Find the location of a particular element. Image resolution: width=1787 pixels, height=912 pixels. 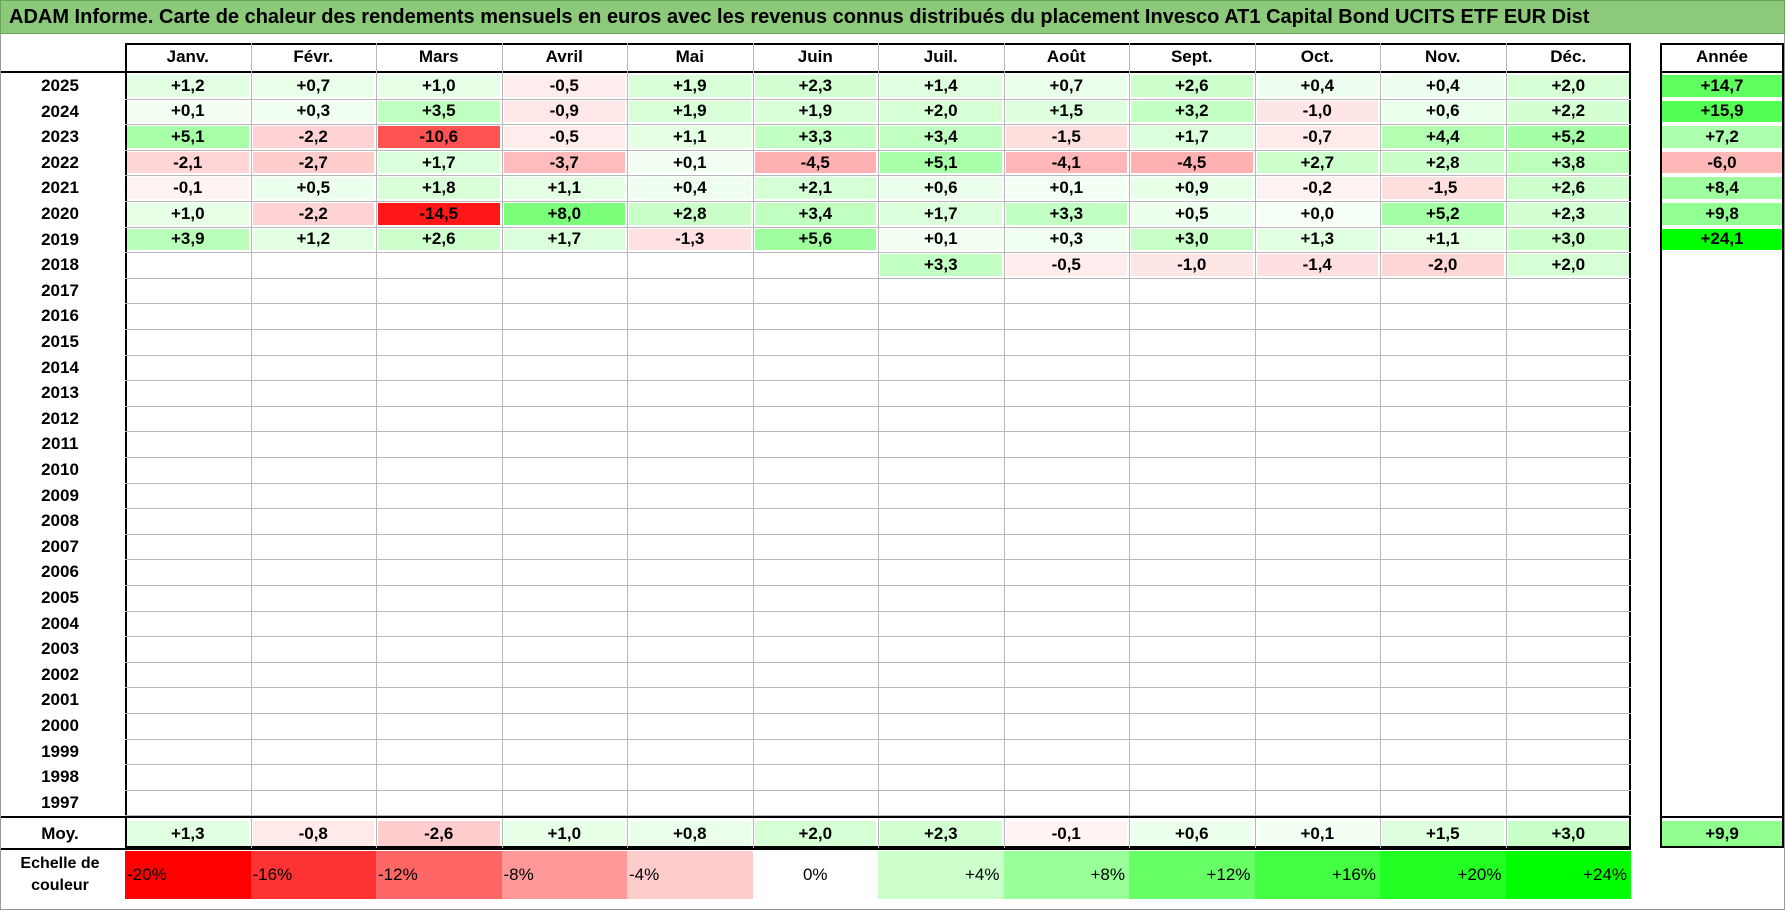

color-scale-swatch: 0% is located at coordinates (815, 875).